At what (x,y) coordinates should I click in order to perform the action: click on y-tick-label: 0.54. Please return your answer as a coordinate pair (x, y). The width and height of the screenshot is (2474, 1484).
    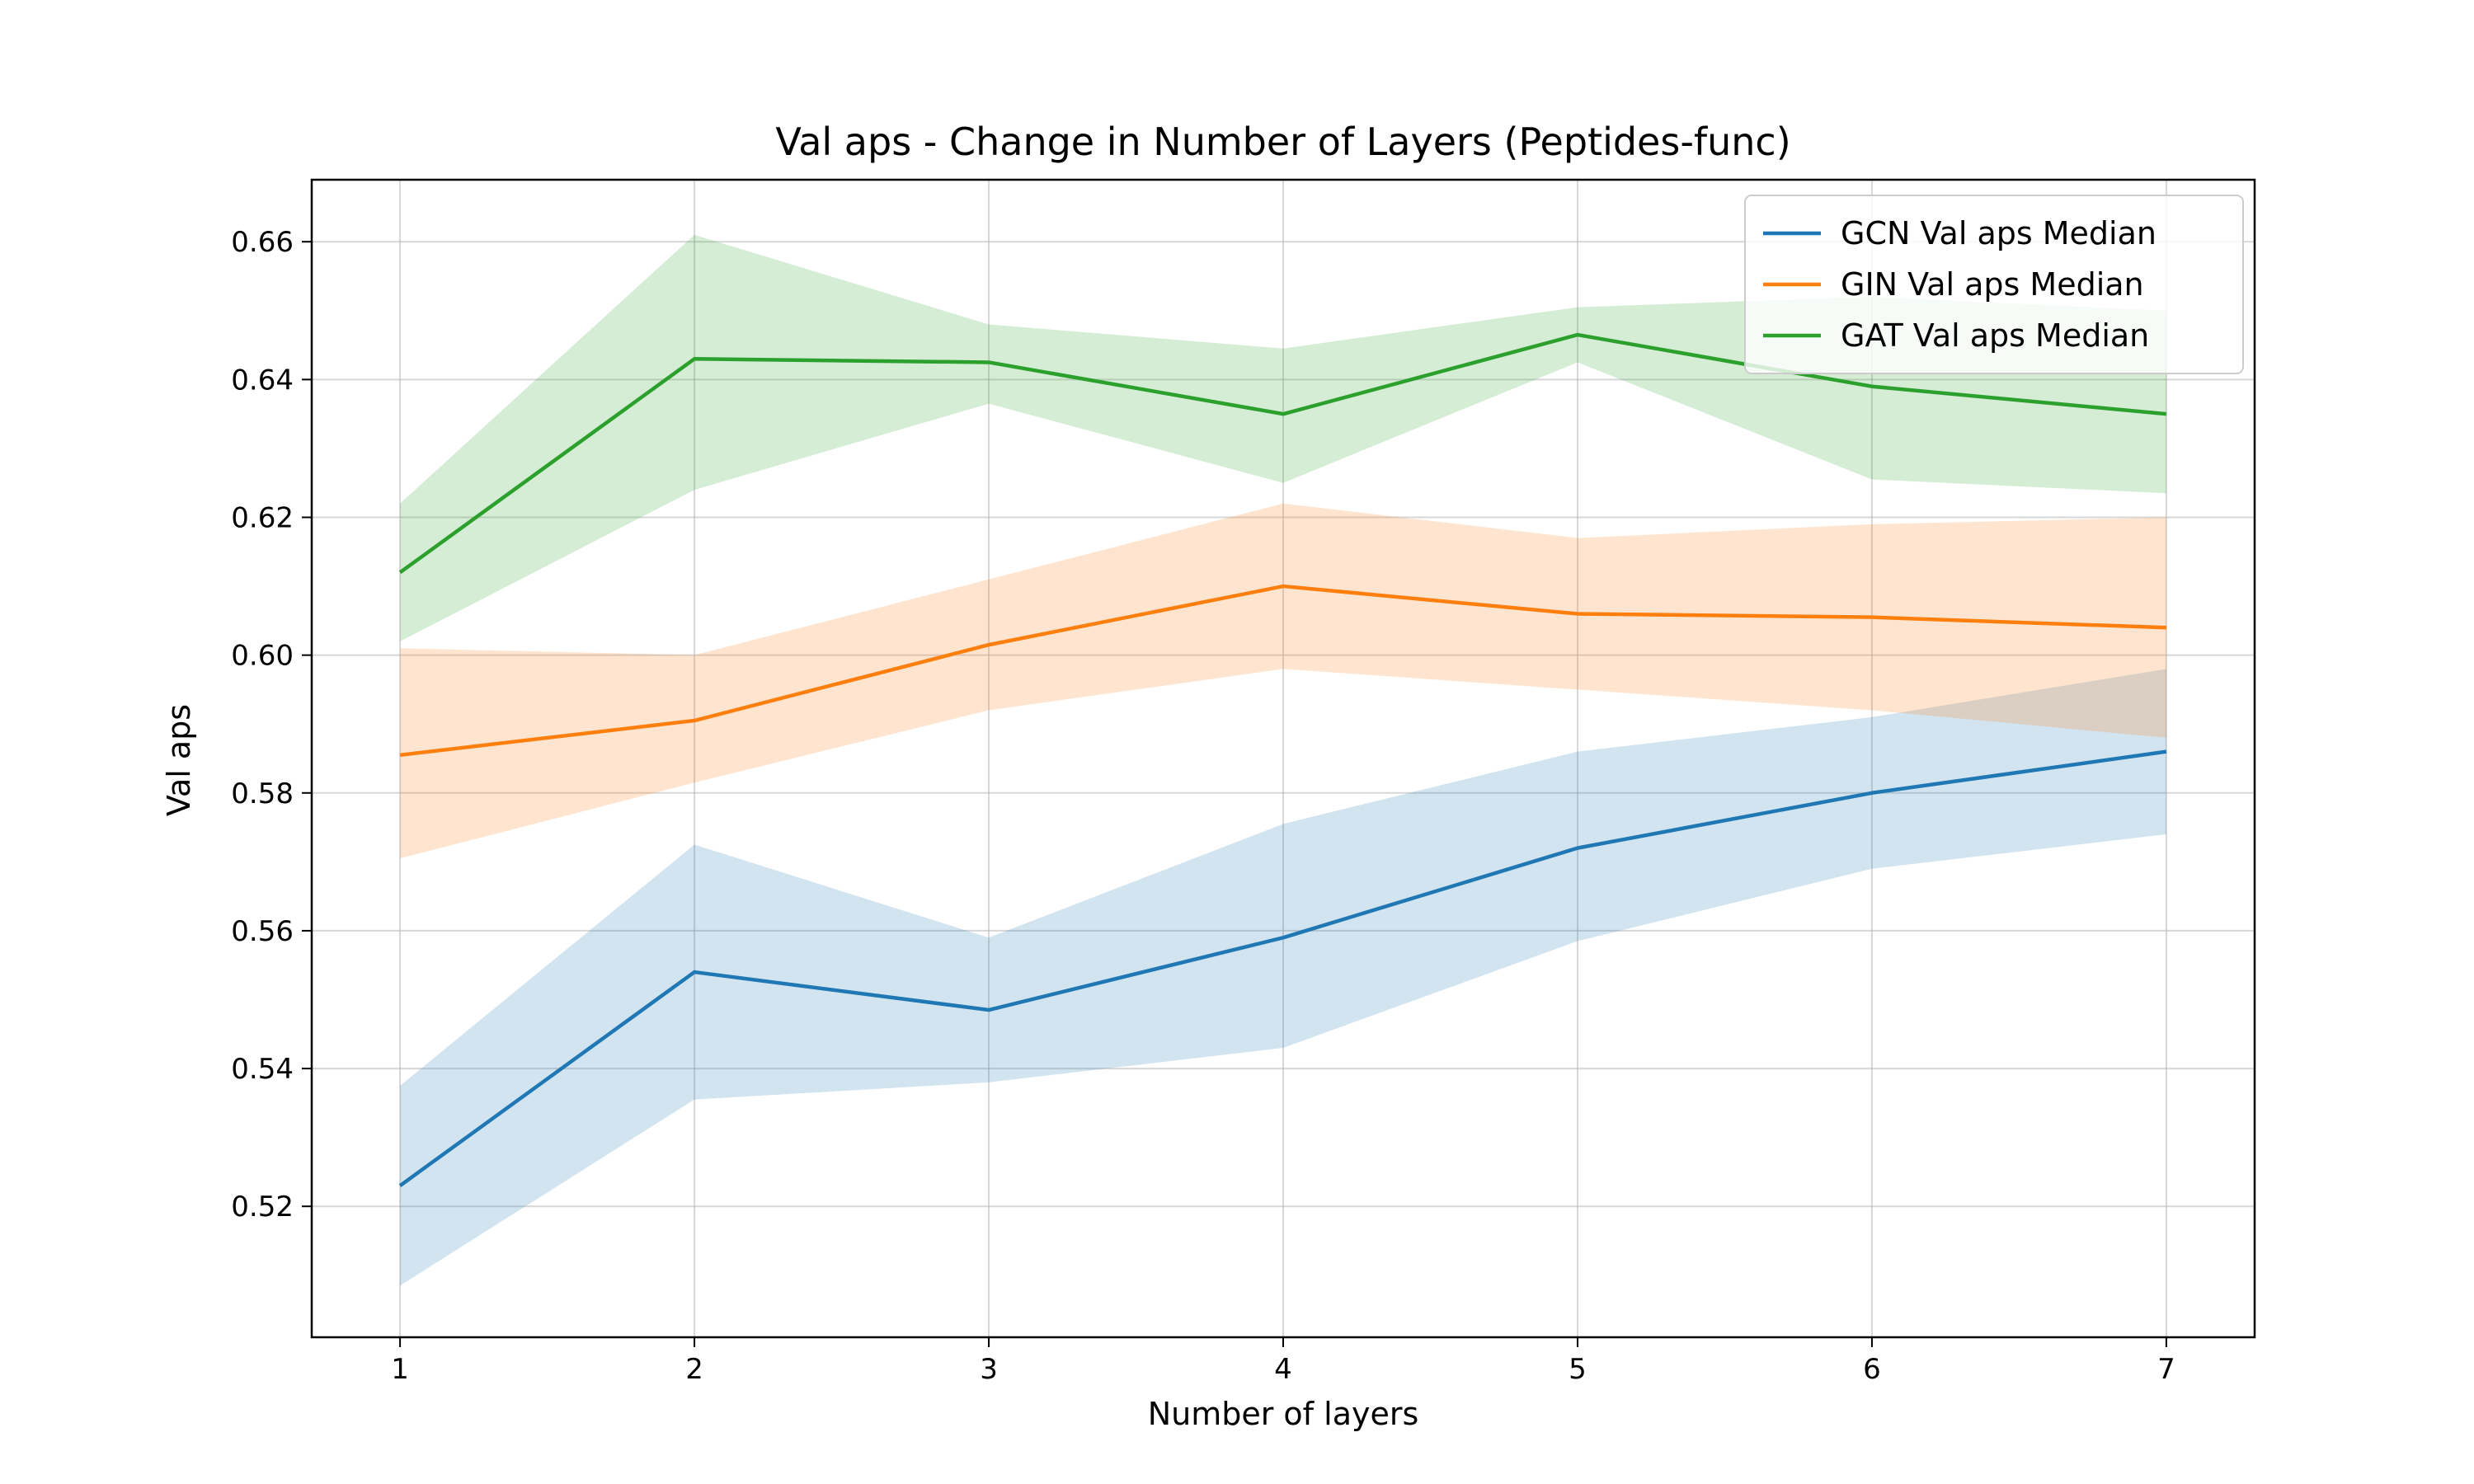
    Looking at the image, I should click on (262, 1069).